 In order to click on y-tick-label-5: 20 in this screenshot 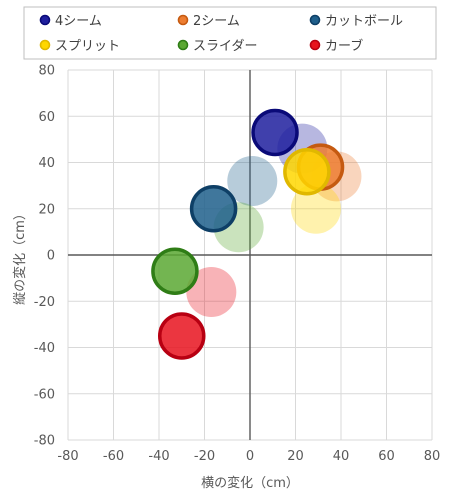, I will do `click(46, 209)`.